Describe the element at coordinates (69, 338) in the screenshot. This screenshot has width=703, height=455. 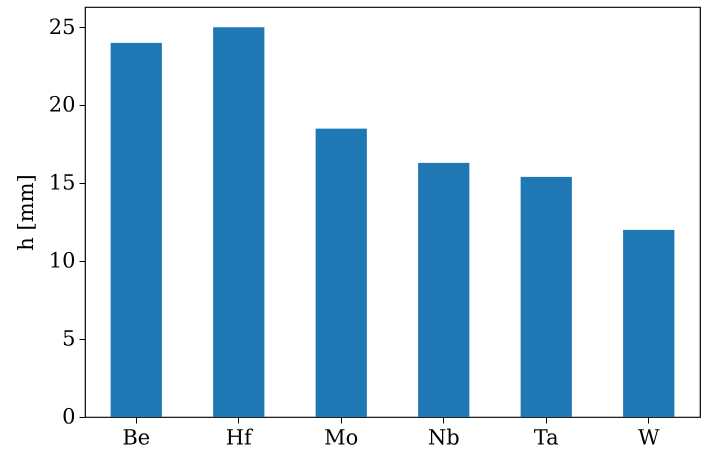
I see `y-tick-label: 5` at that location.